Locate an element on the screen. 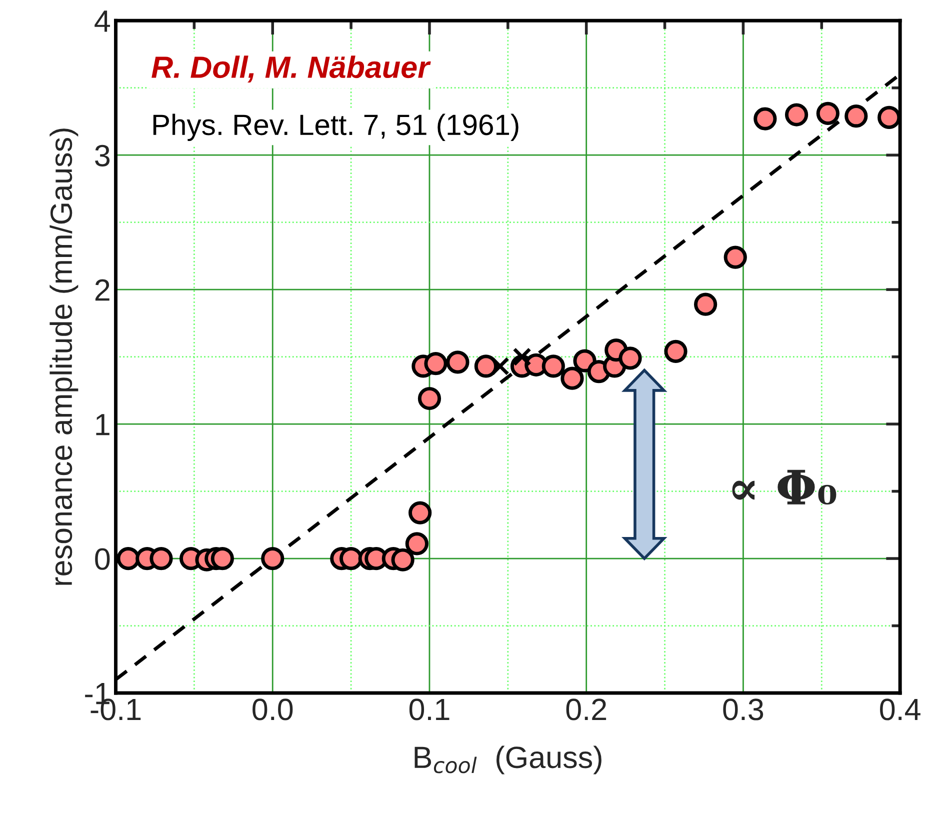 Image resolution: width=926 pixels, height=825 pixels. x-tick-label: 0.4 is located at coordinates (900, 709).